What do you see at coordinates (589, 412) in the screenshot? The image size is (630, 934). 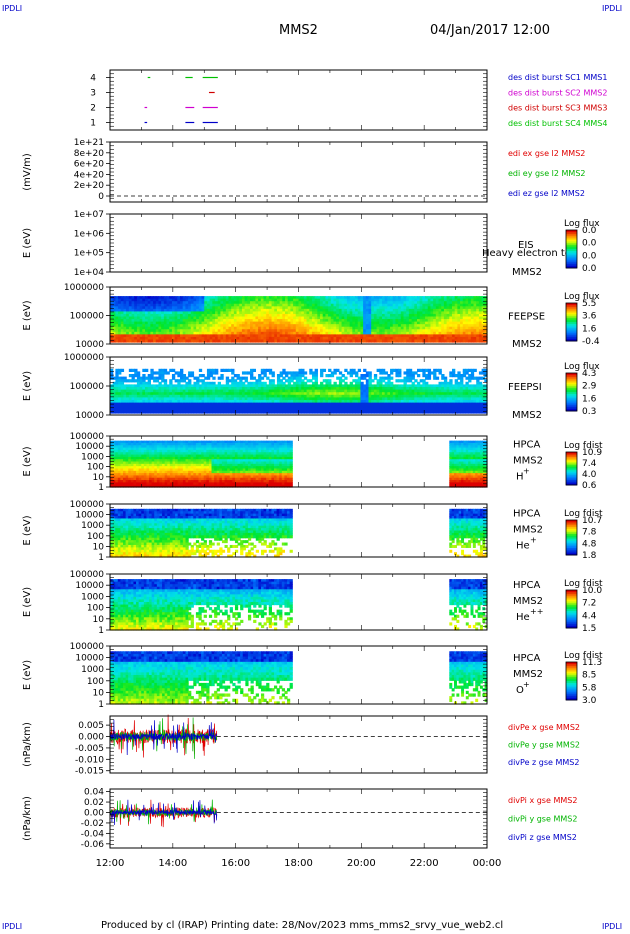 I see `panel-4-colorbar-tick-label: 0.3` at bounding box center [589, 412].